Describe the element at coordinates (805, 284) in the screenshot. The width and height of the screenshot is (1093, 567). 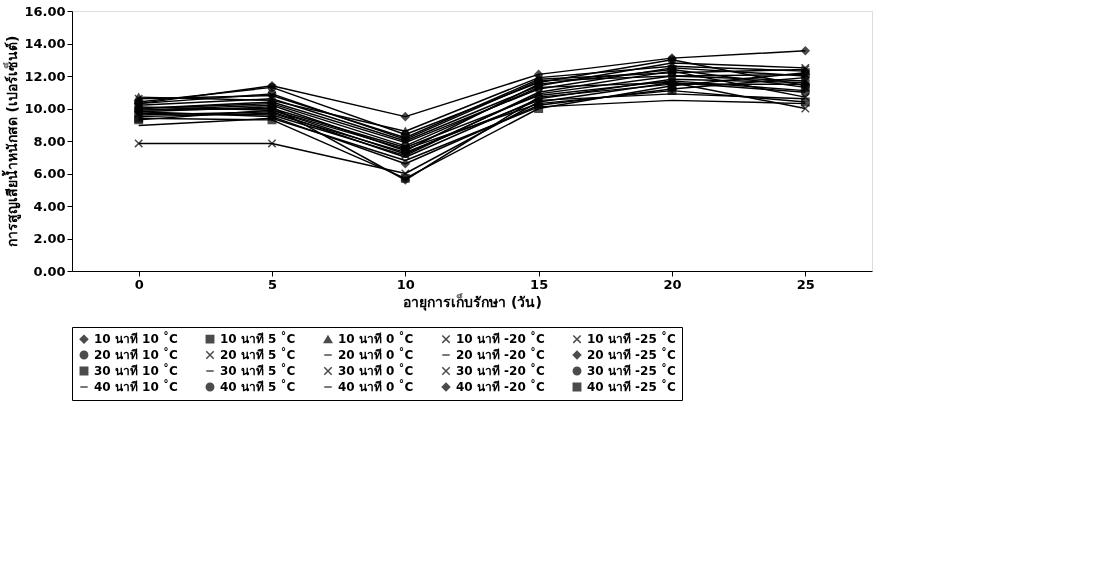
I see `x-tick-label: 25` at that location.